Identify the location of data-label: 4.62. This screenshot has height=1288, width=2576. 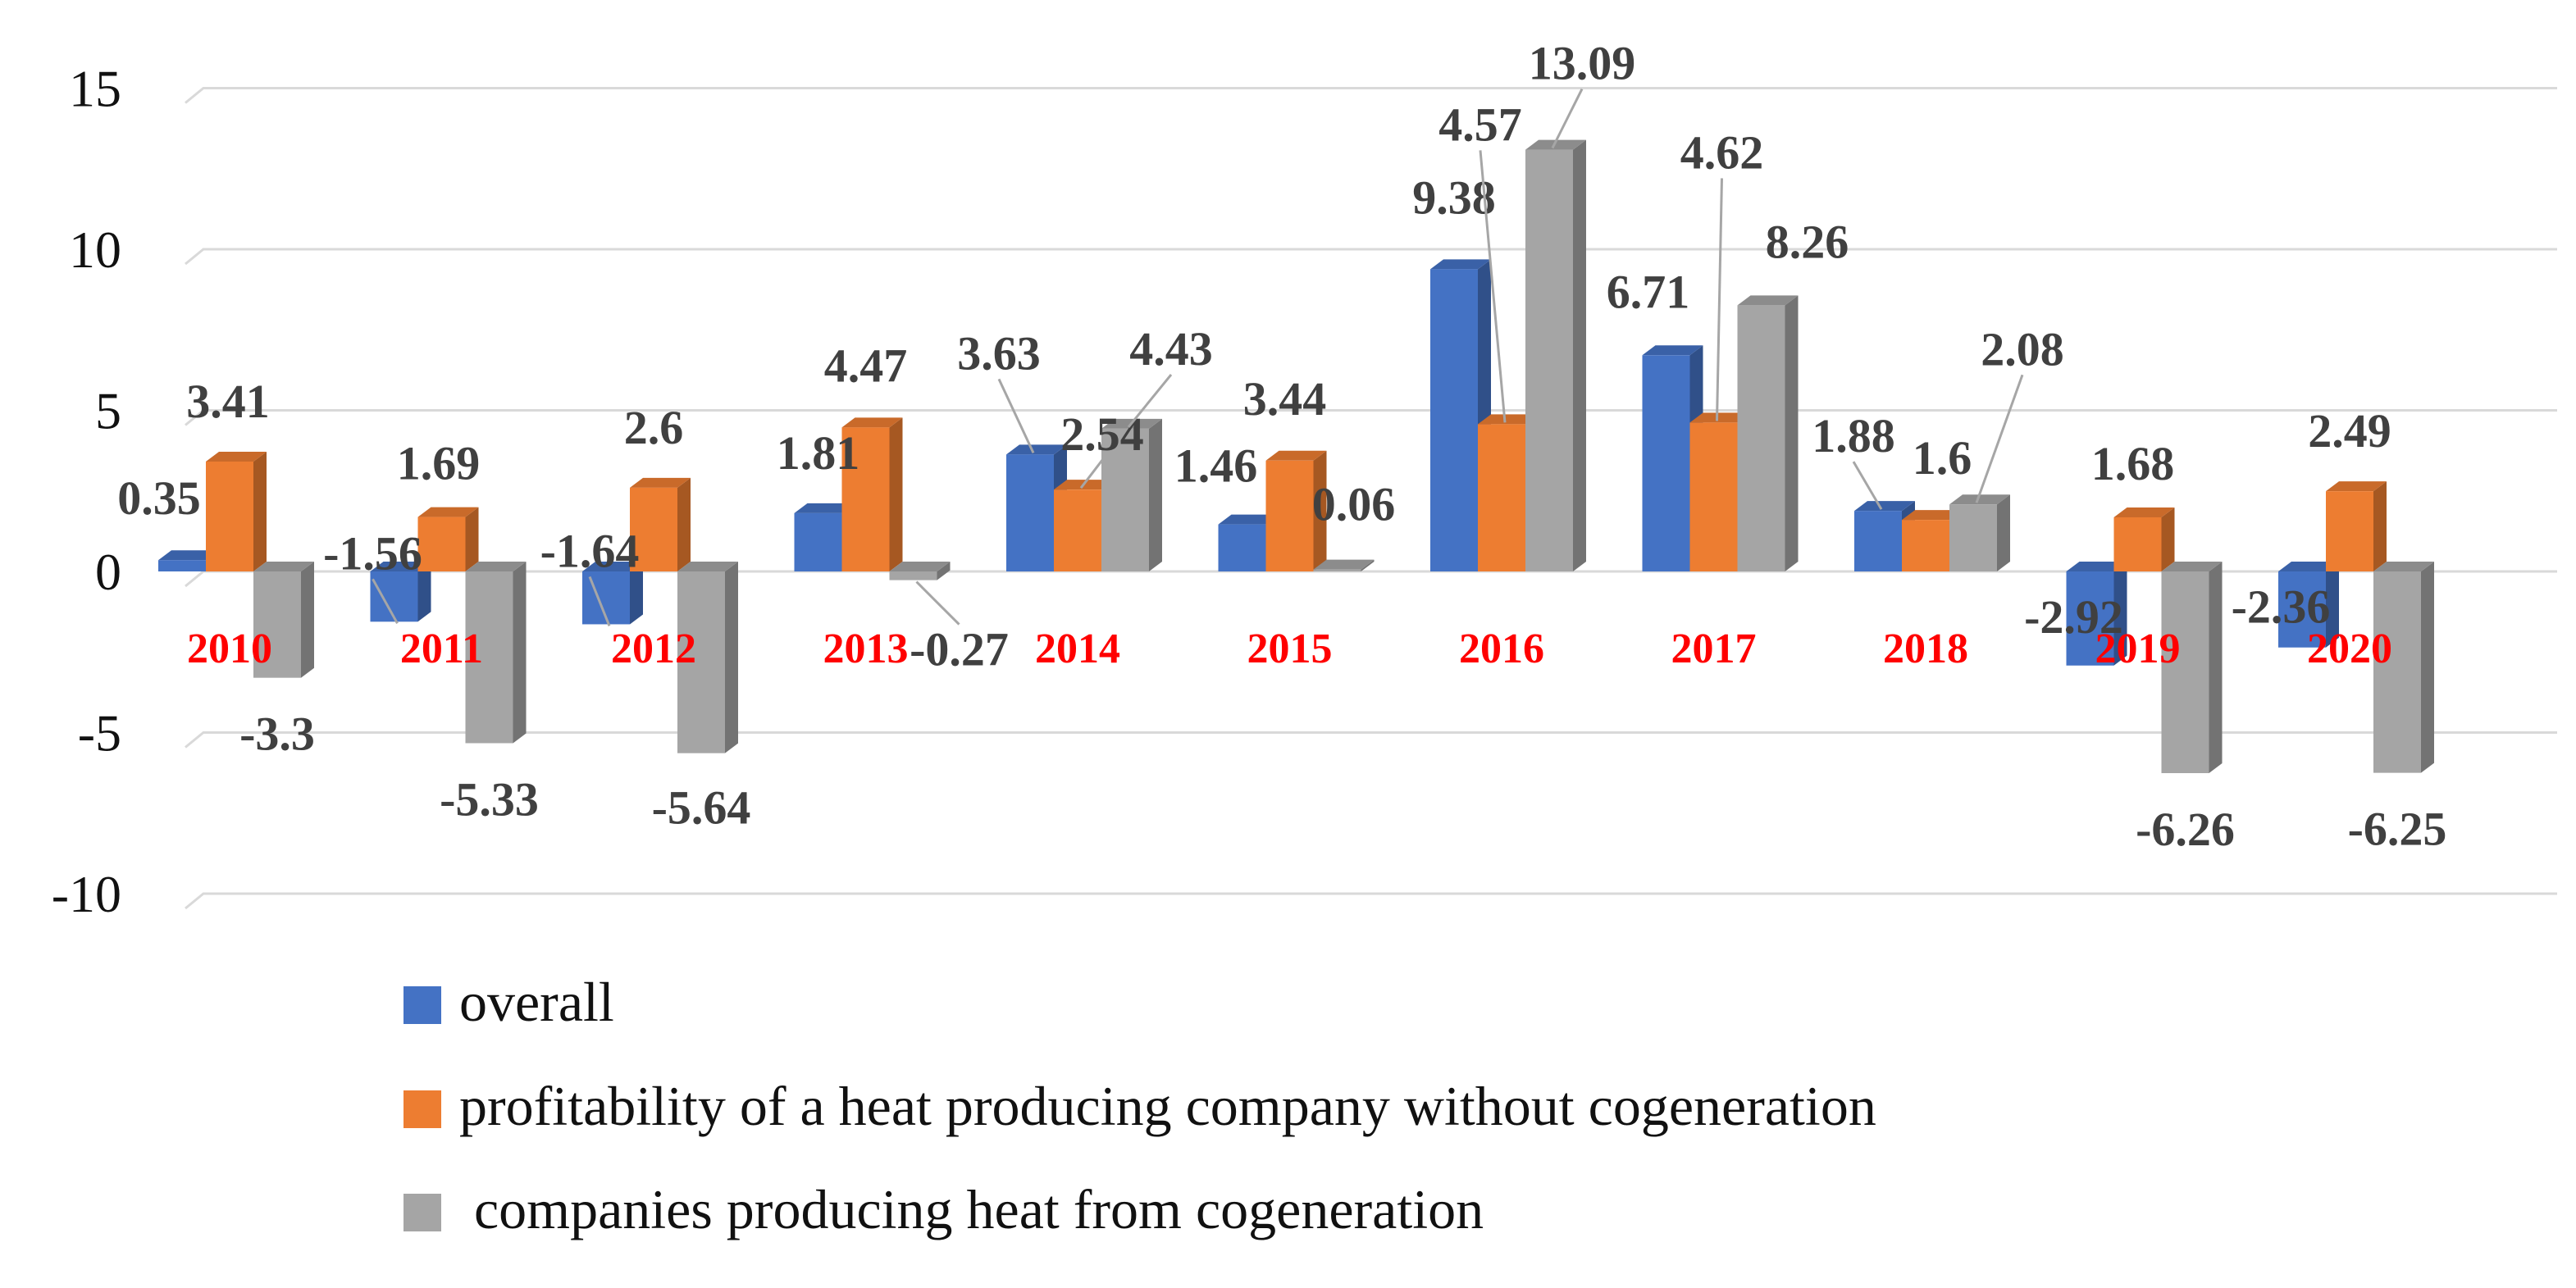
(1722, 152).